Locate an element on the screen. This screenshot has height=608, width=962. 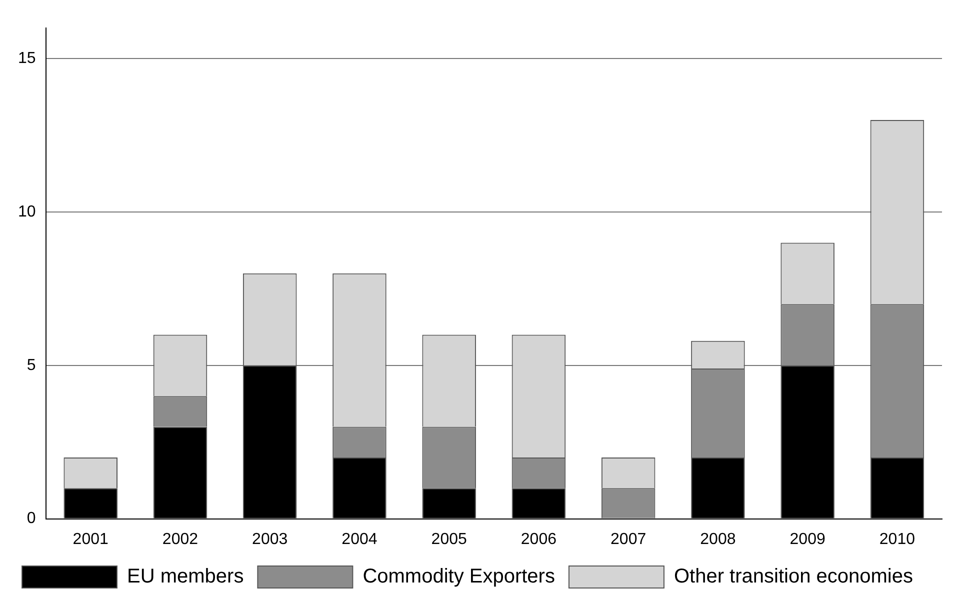
x-tick-label: 2007 is located at coordinates (628, 539).